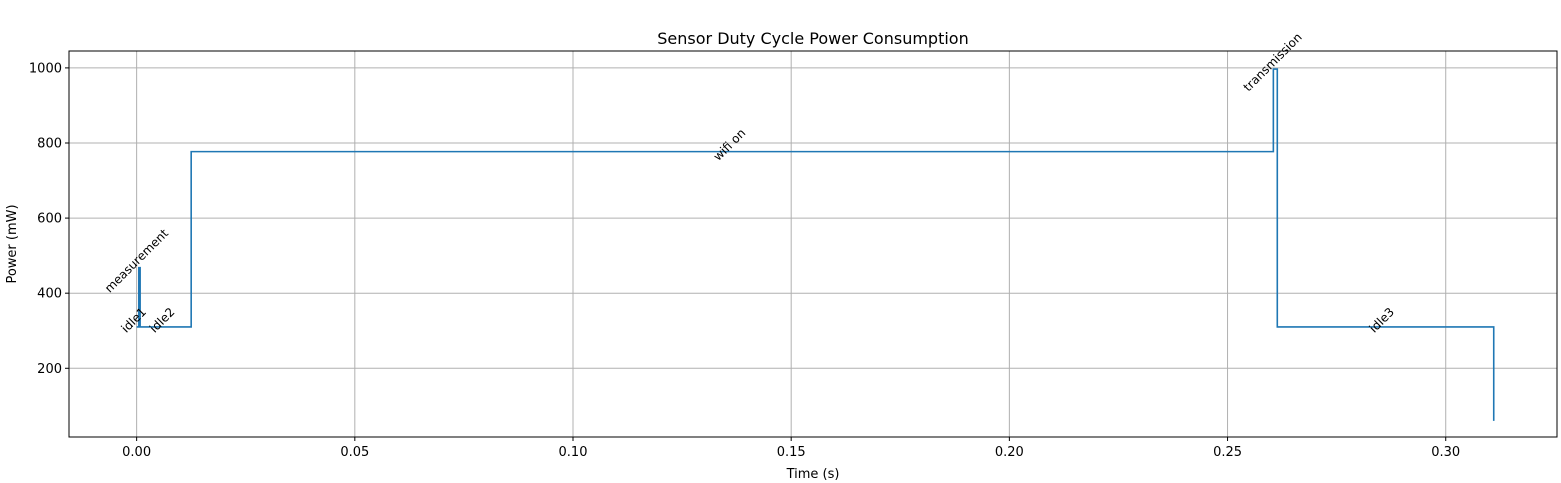 This screenshot has width=1561, height=483. Describe the element at coordinates (791, 452) in the screenshot. I see `x-tick-label: 0.15` at that location.